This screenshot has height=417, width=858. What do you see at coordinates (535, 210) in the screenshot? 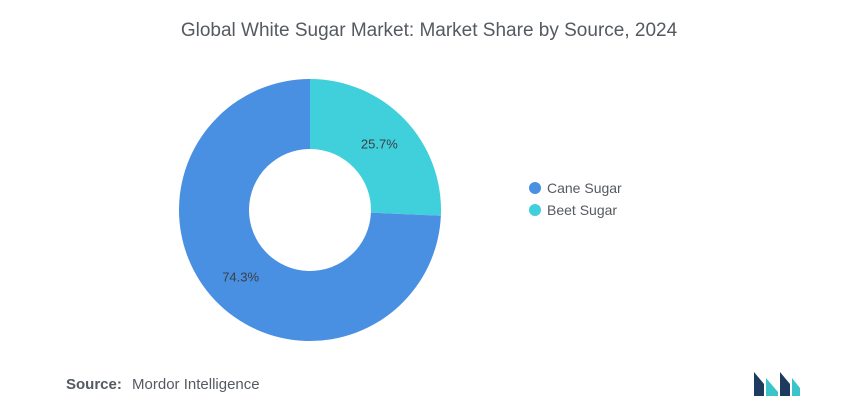
I see `legend-swatch-beet-sugar` at bounding box center [535, 210].